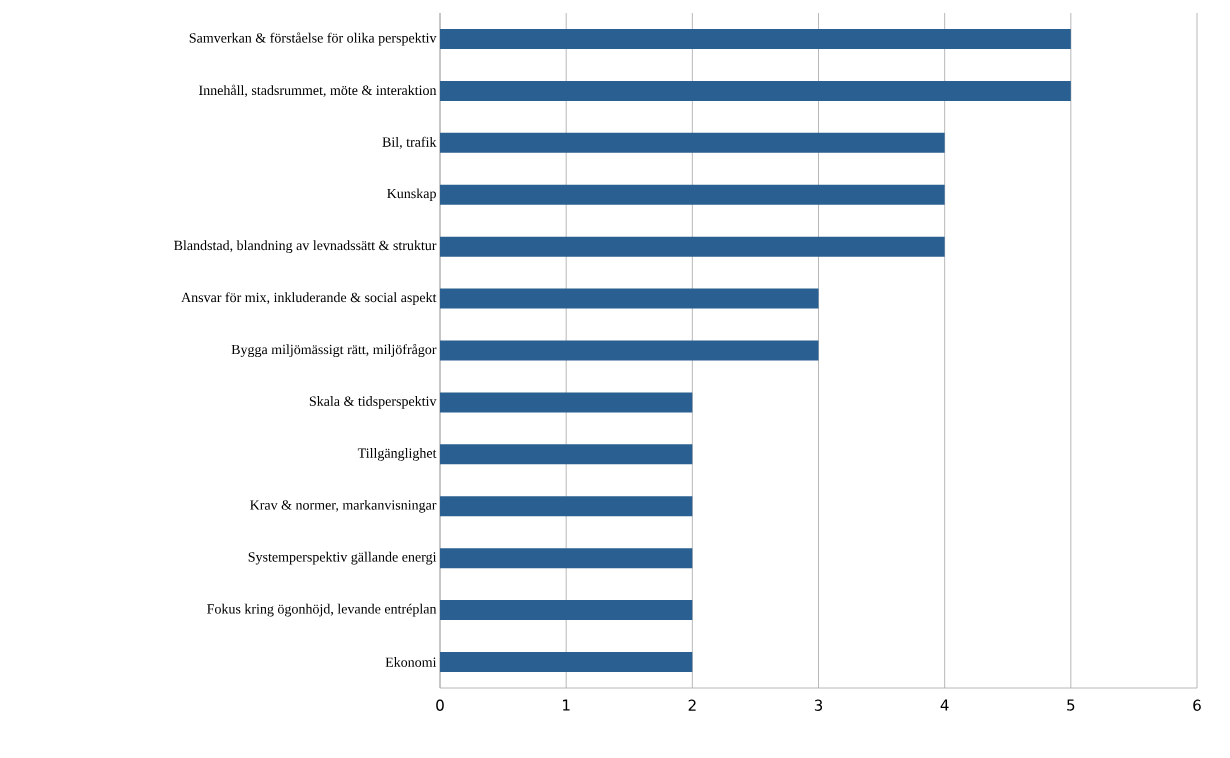 The height and width of the screenshot is (758, 1230). I want to click on y-tick-label: Skala & tidsperspektiv, so click(373, 402).